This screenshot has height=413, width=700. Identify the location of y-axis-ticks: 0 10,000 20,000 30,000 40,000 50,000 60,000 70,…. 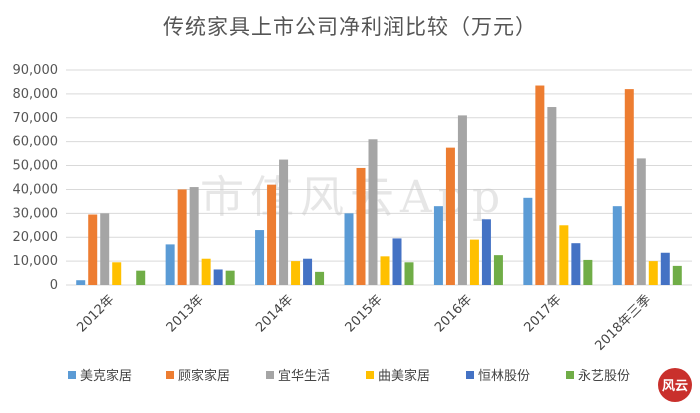
(36, 178).